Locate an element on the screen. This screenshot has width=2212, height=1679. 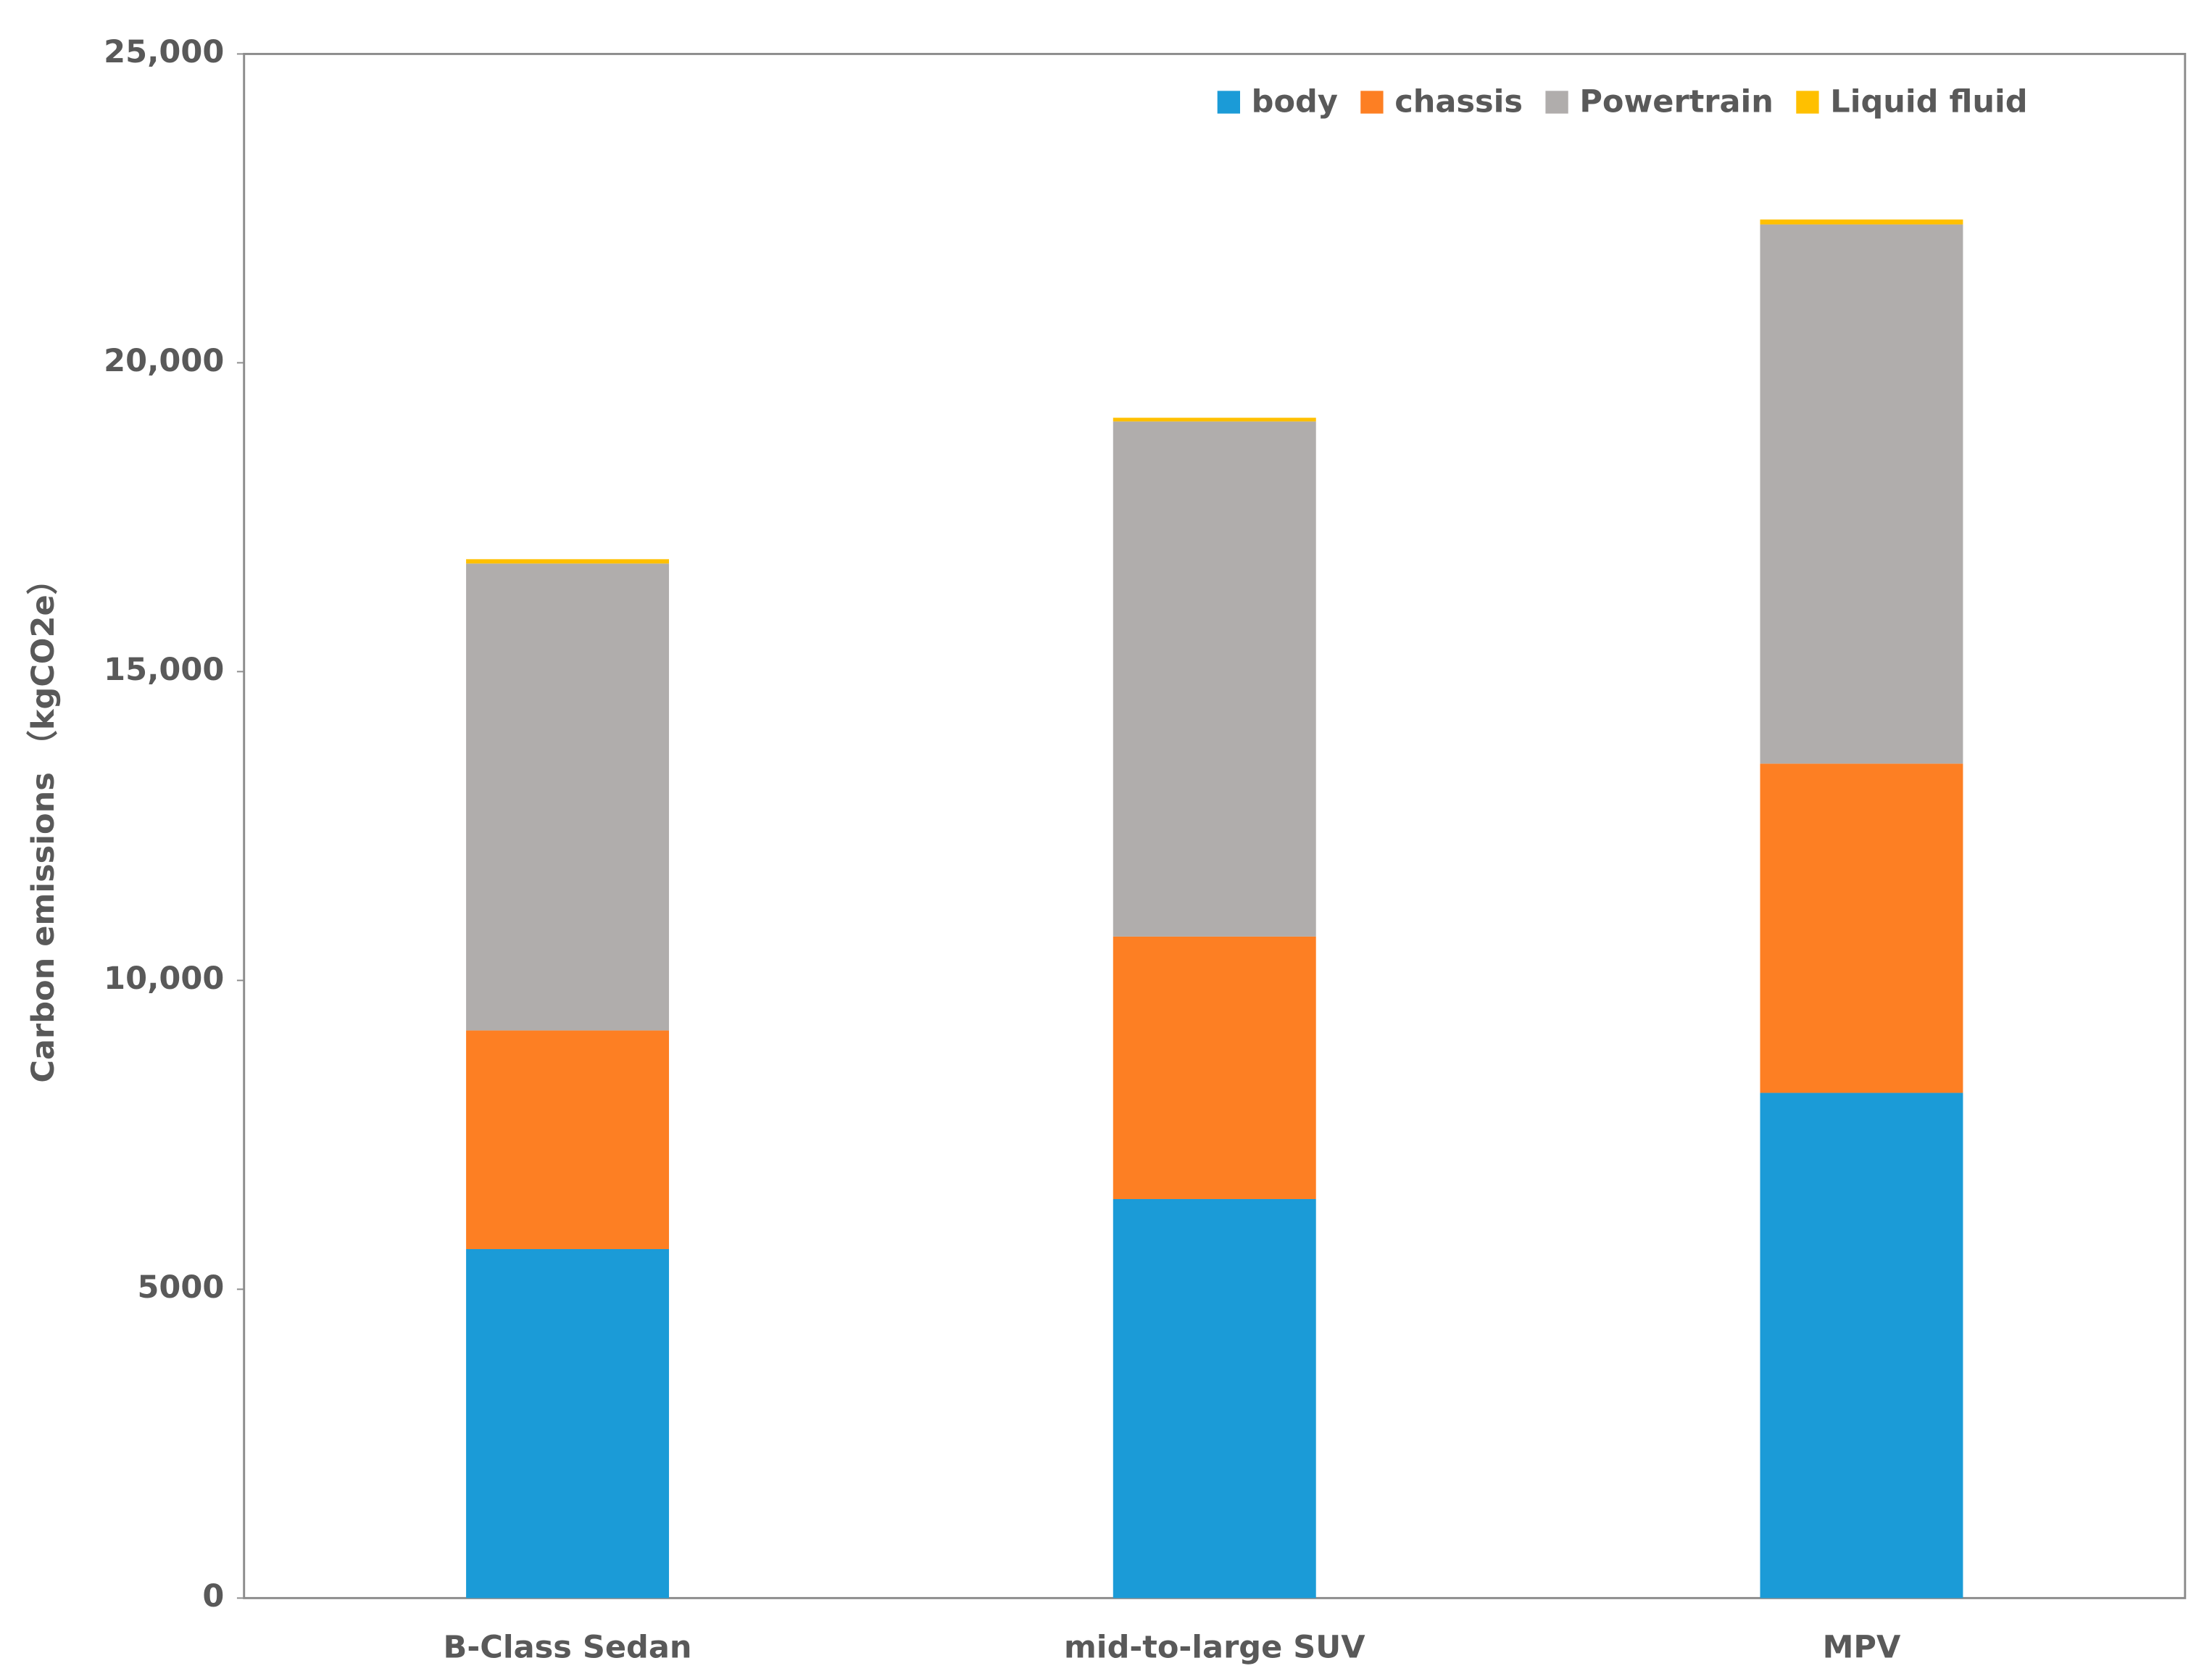
legend-label: chassis is located at coordinates (1458, 101).